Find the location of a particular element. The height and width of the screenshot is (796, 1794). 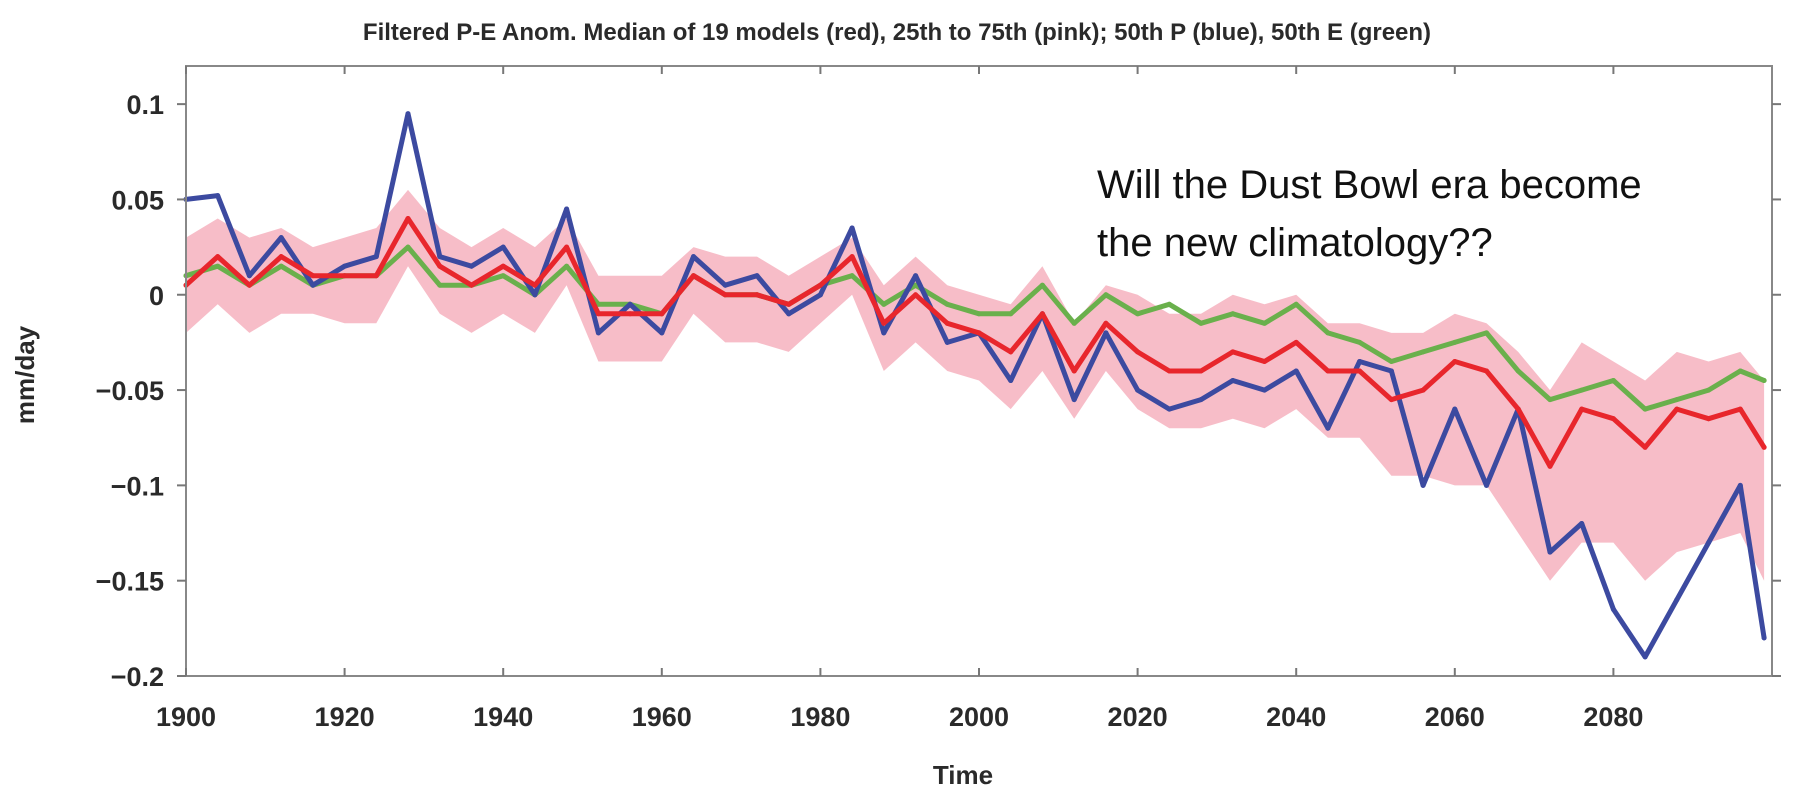

annotation-line-1: Will the Dust Bowl era become is located at coordinates (1369, 185).